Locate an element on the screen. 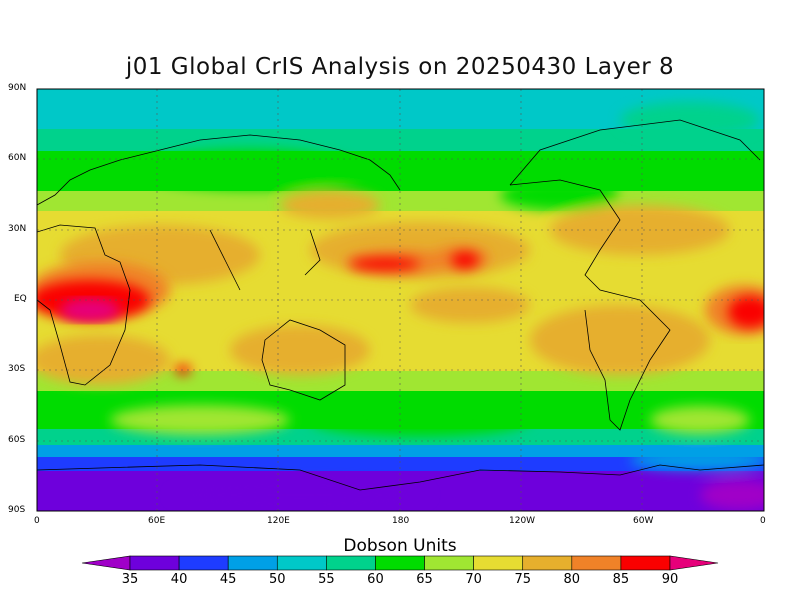  colorbar-tick-label: 50 is located at coordinates (277, 579).